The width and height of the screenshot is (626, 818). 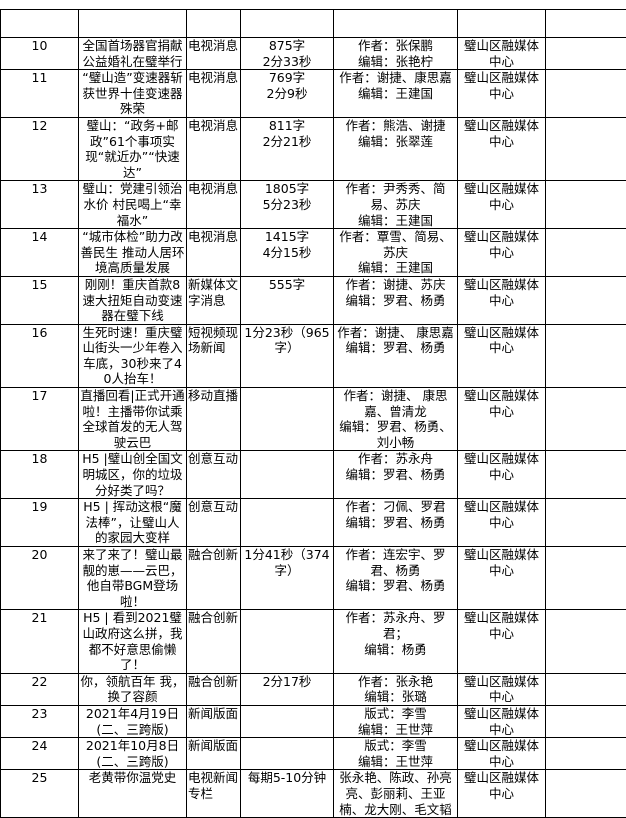 I want to click on entry-length: 769字 2分9秒, so click(x=287, y=94).